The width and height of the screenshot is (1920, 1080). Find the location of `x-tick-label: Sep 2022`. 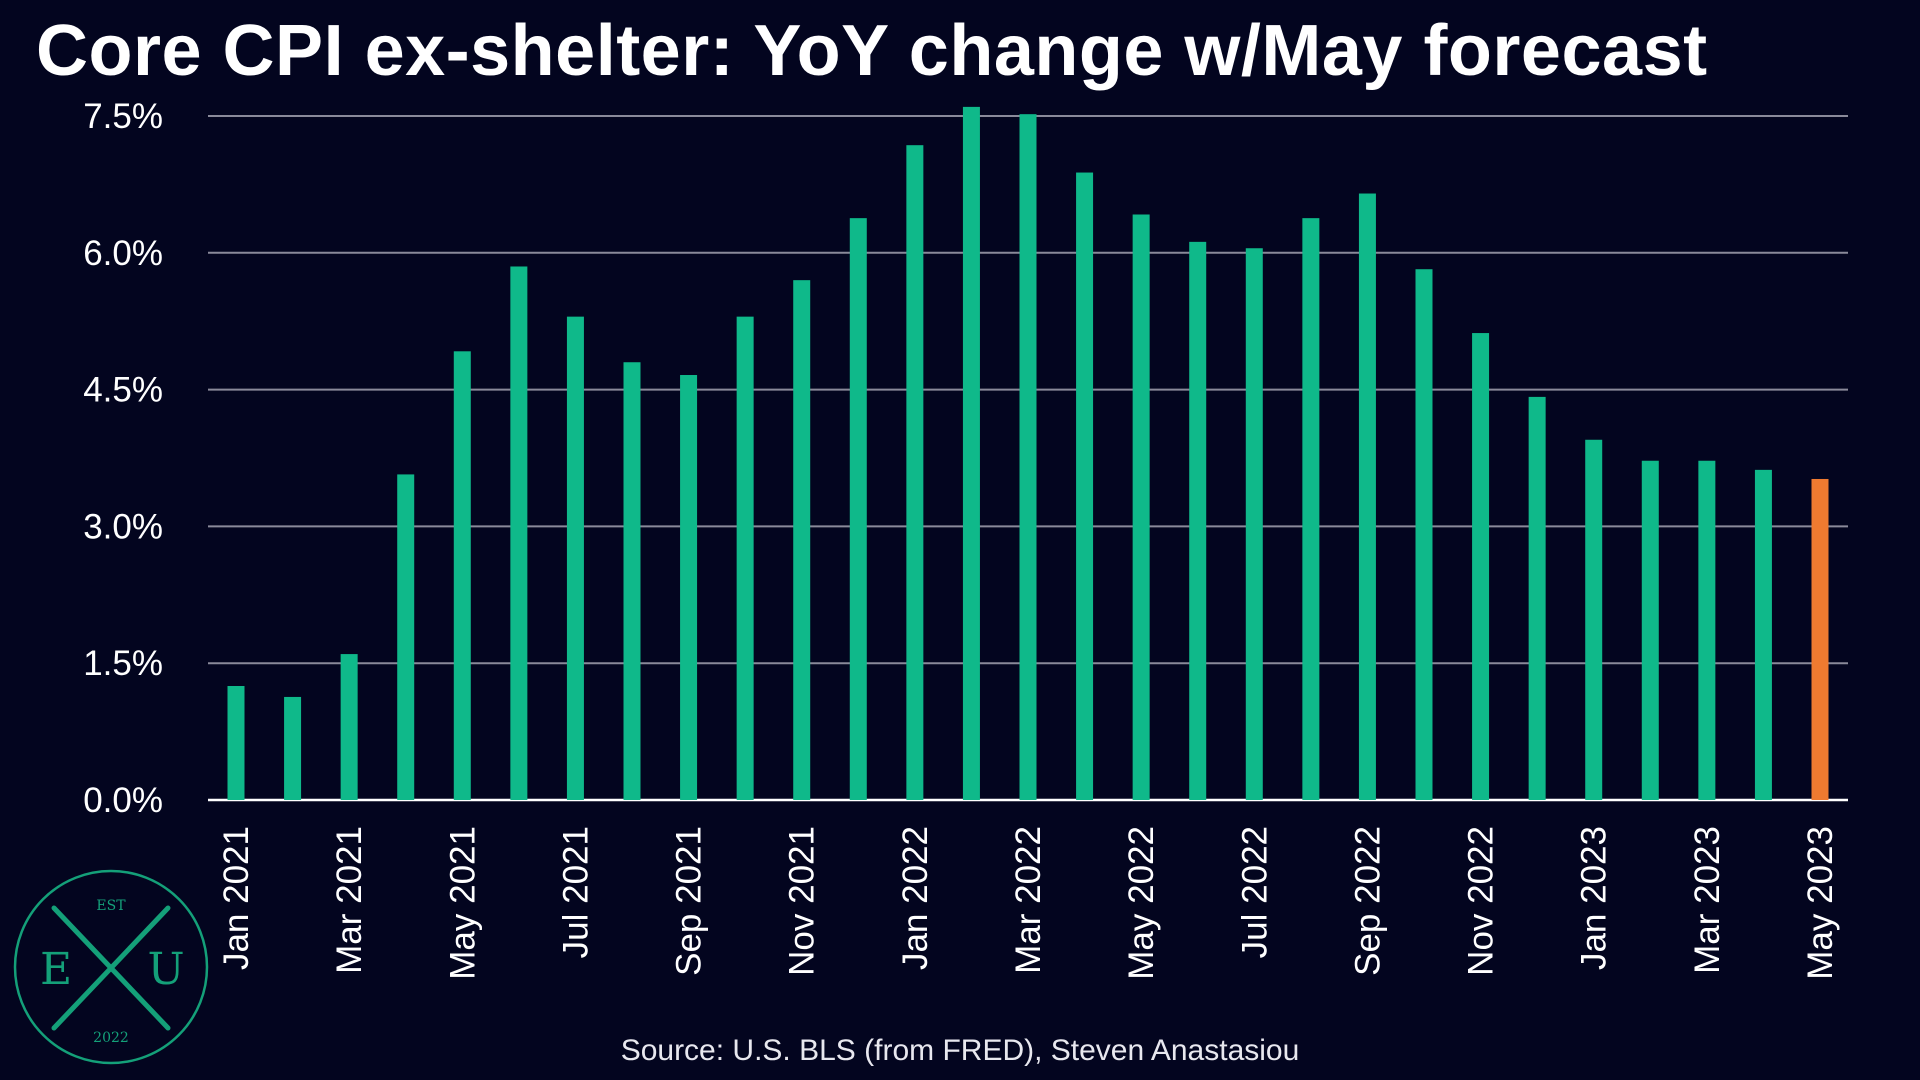

x-tick-label: Sep 2022 is located at coordinates (1367, 901).